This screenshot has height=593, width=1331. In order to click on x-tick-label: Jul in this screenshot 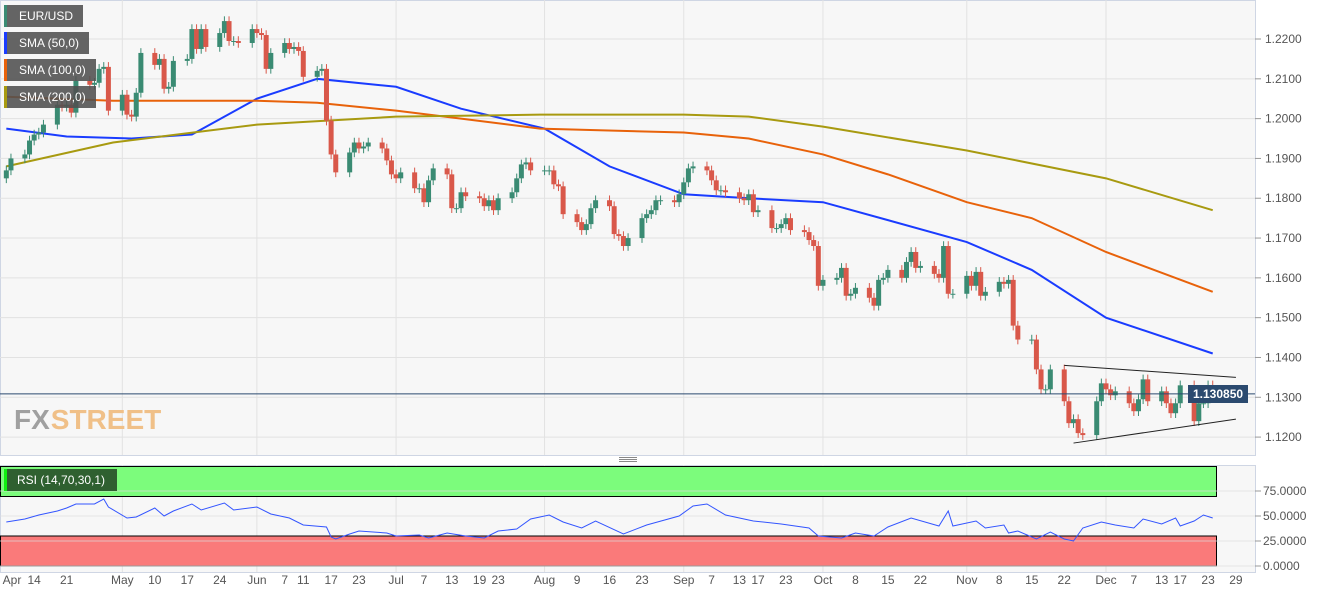, I will do `click(395, 580)`.